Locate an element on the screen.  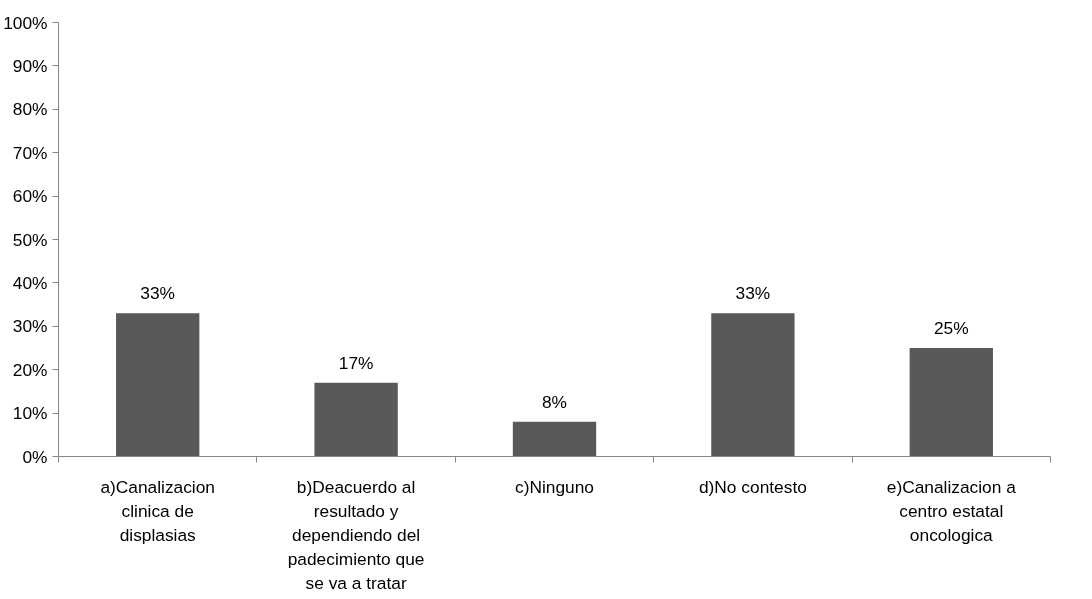
y-tick-label: 70% is located at coordinates (30, 152).